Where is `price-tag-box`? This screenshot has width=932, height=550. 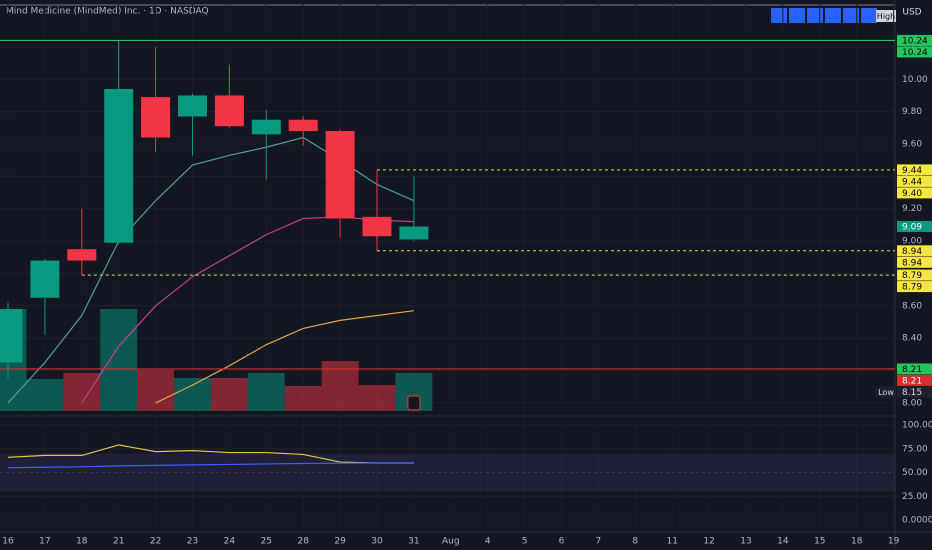 price-tag-box is located at coordinates (886, 392).